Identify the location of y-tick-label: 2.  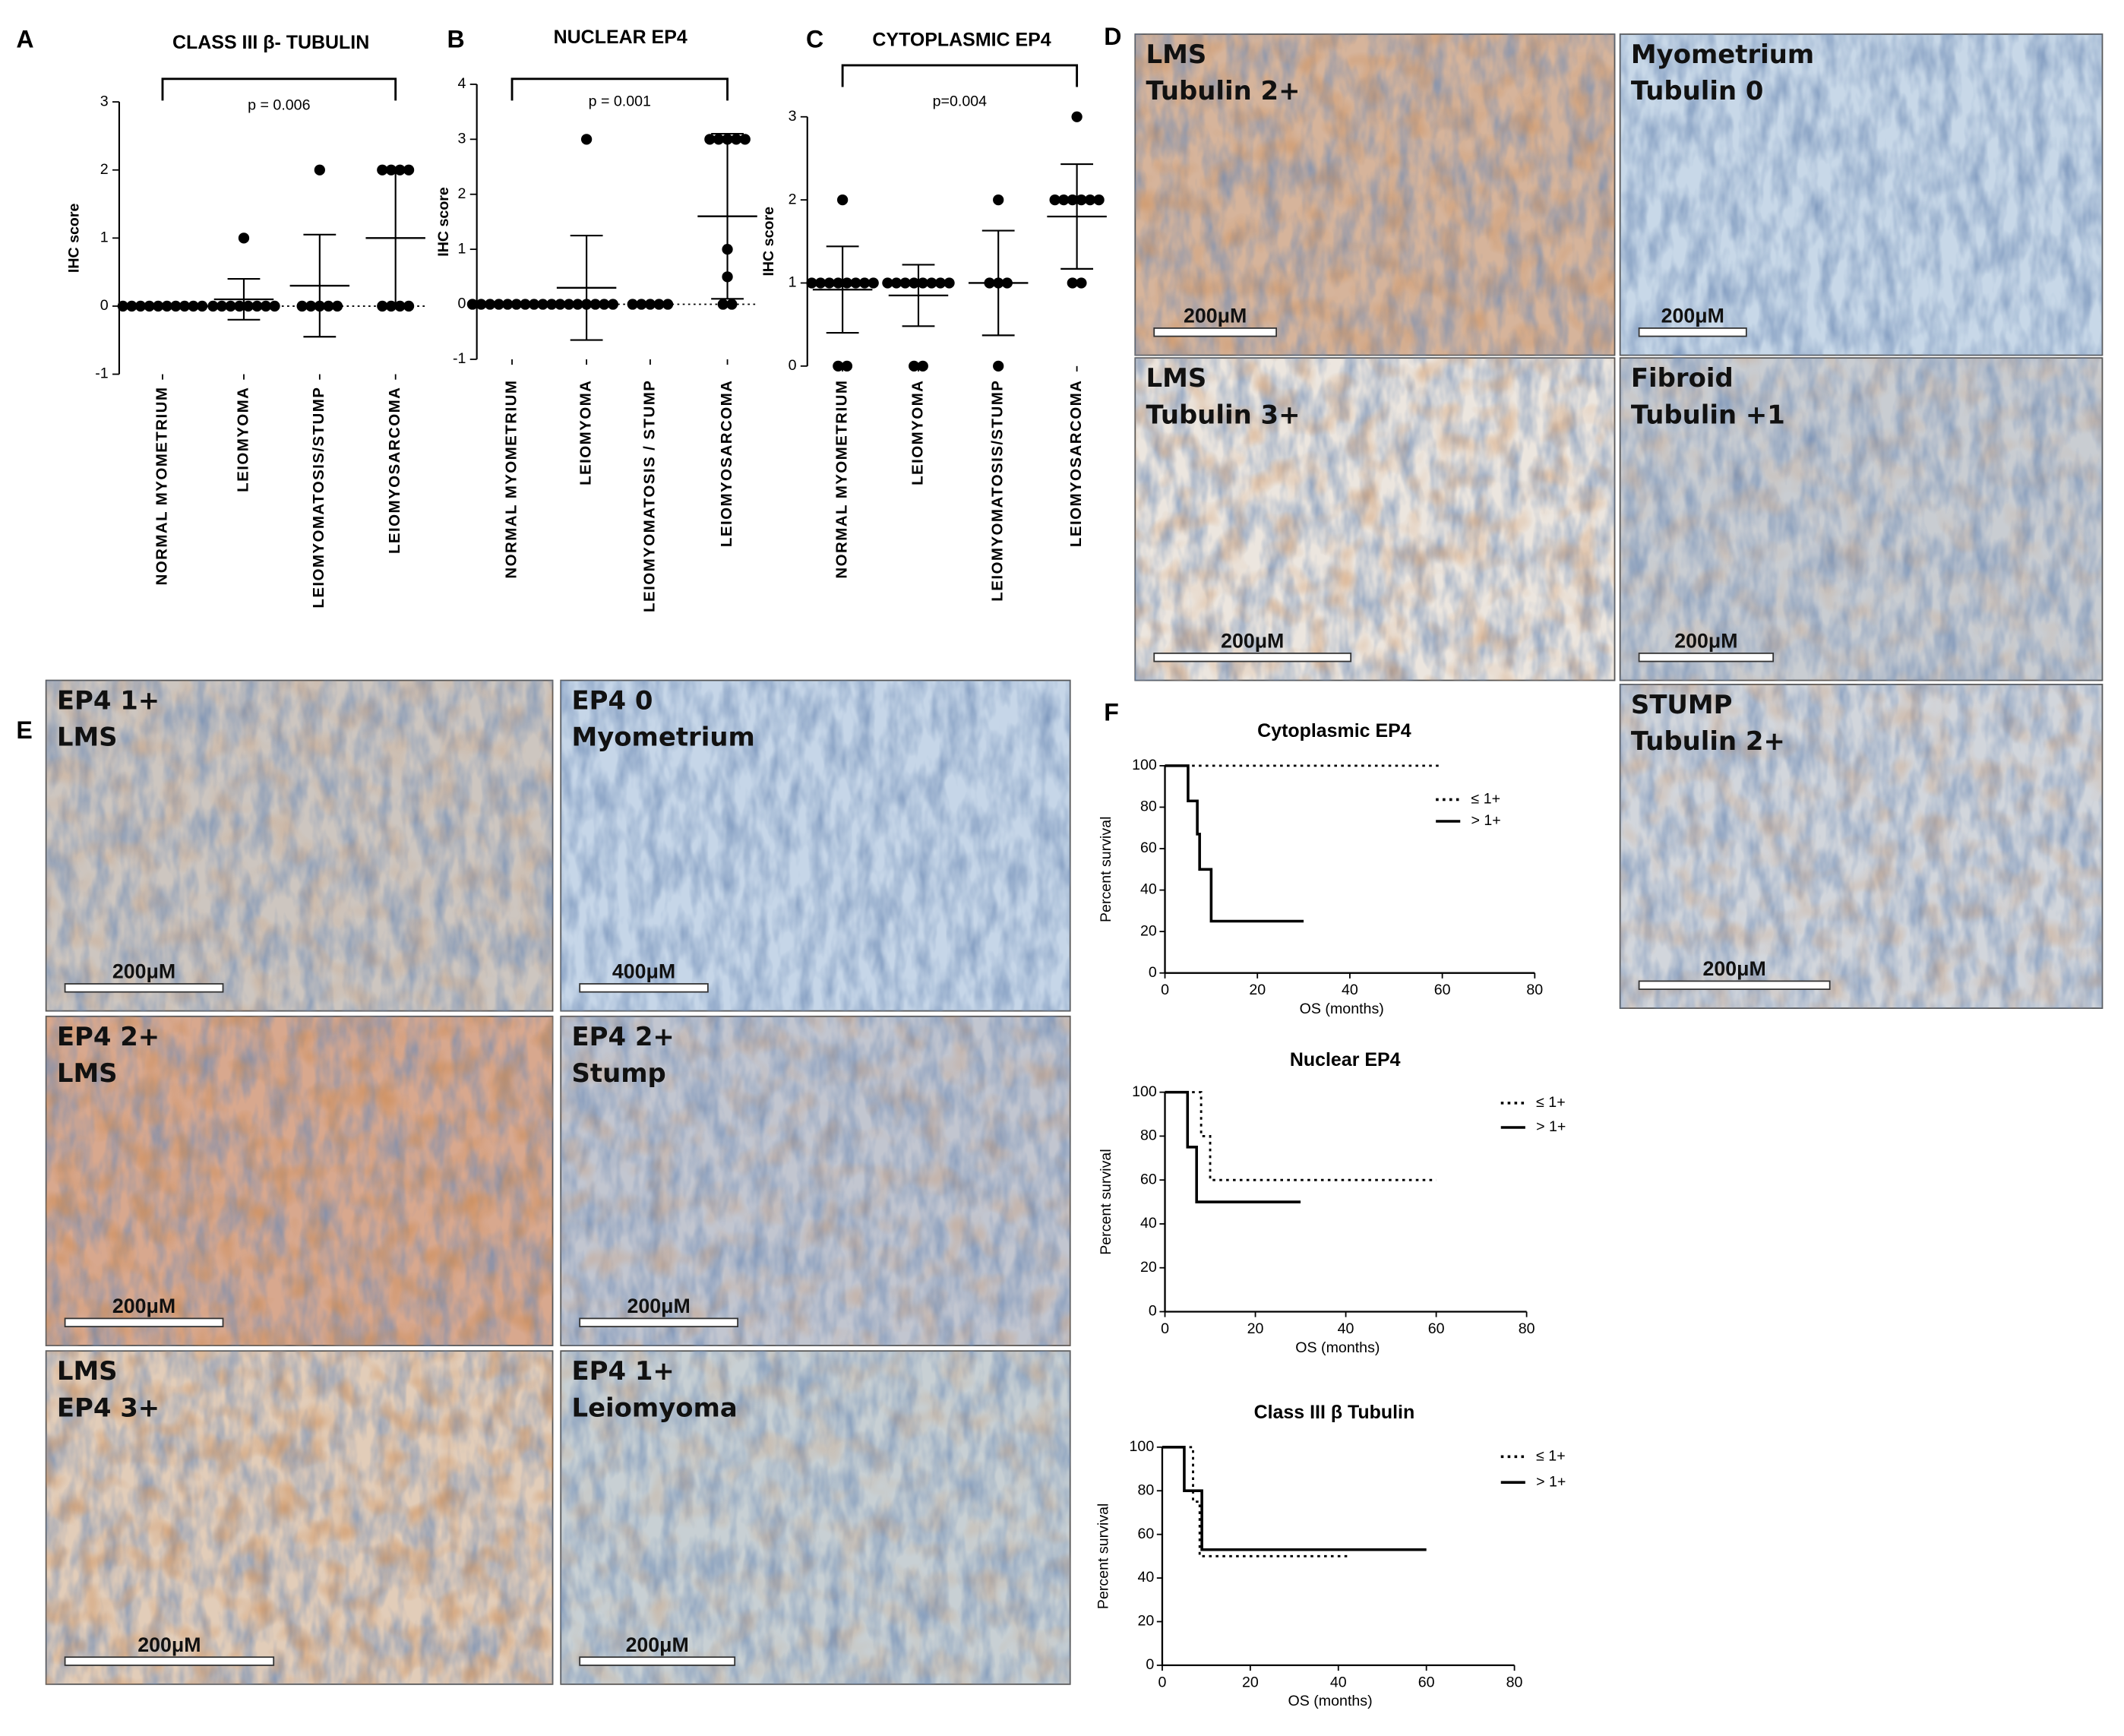
(104, 169).